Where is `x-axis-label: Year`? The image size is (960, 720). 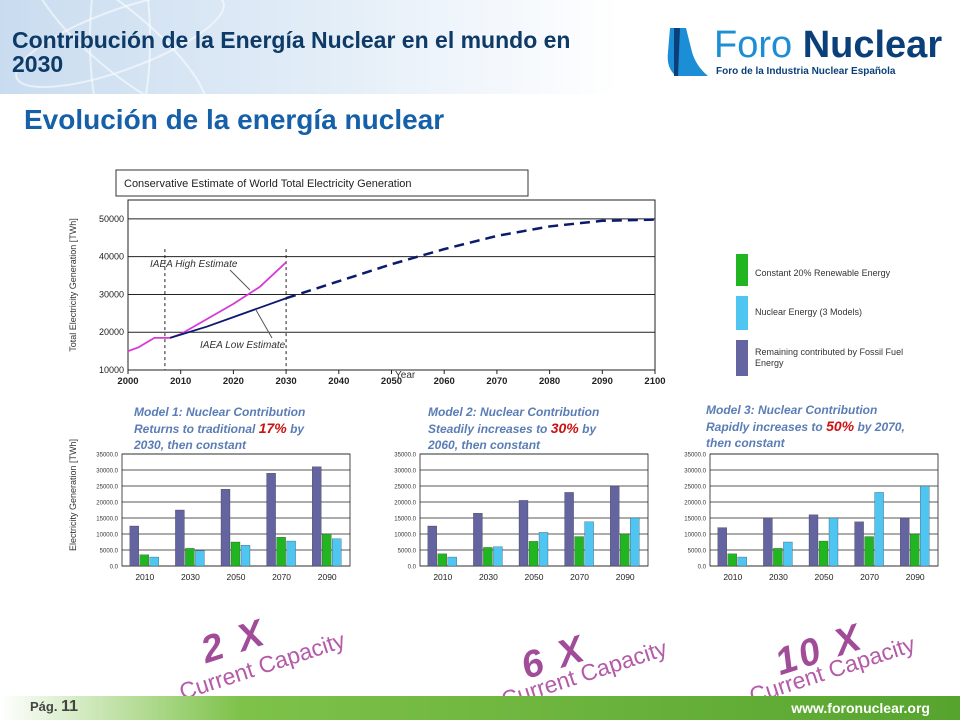
x-axis-label: Year is located at coordinates (405, 375).